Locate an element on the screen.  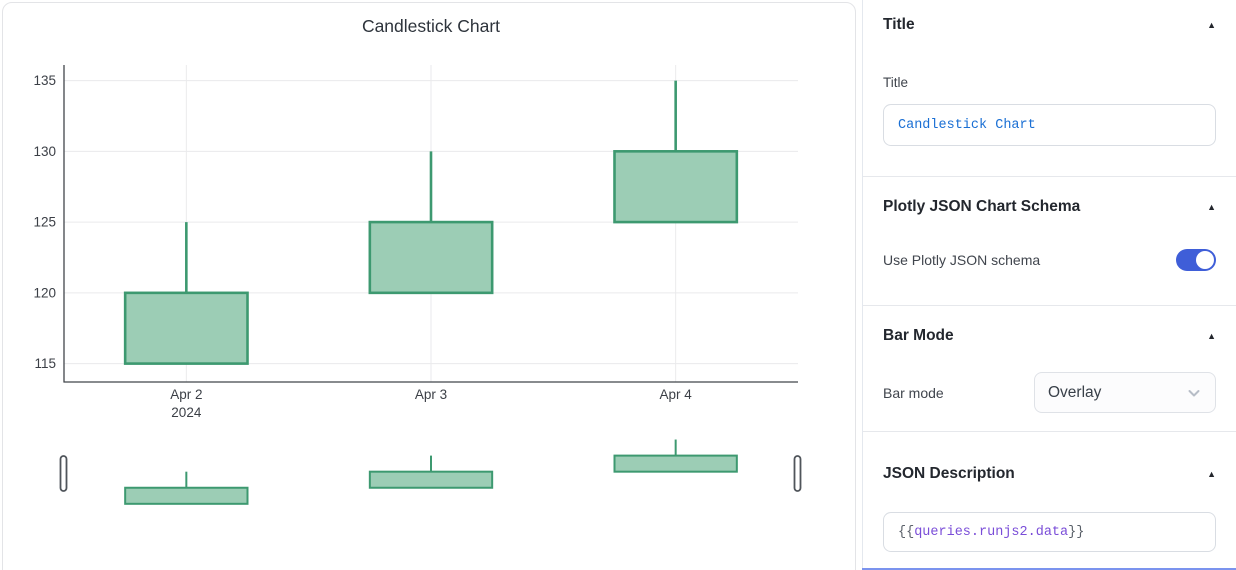
section-title: Title is located at coordinates (899, 24).